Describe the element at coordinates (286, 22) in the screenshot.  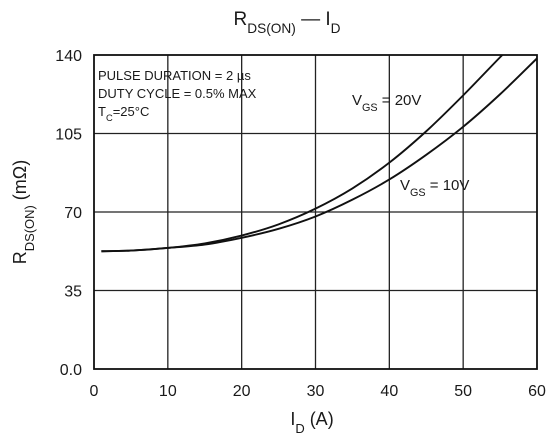
I see `chart-title: RDS(ON) — ID` at that location.